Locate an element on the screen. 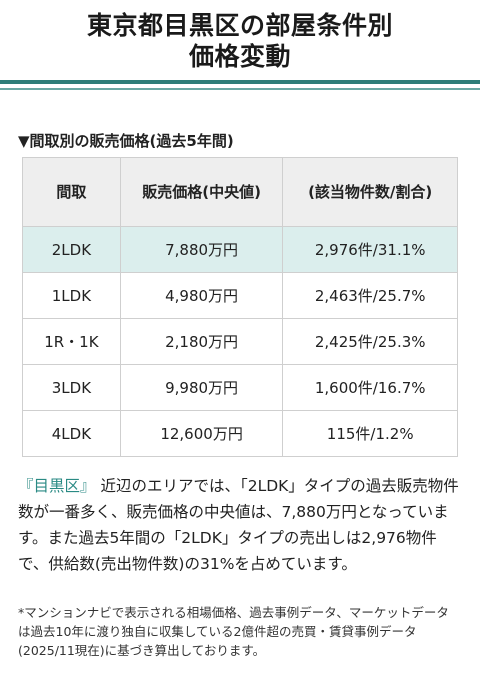 The height and width of the screenshot is (682, 480). cell-layout: 2LDK is located at coordinates (71, 249).